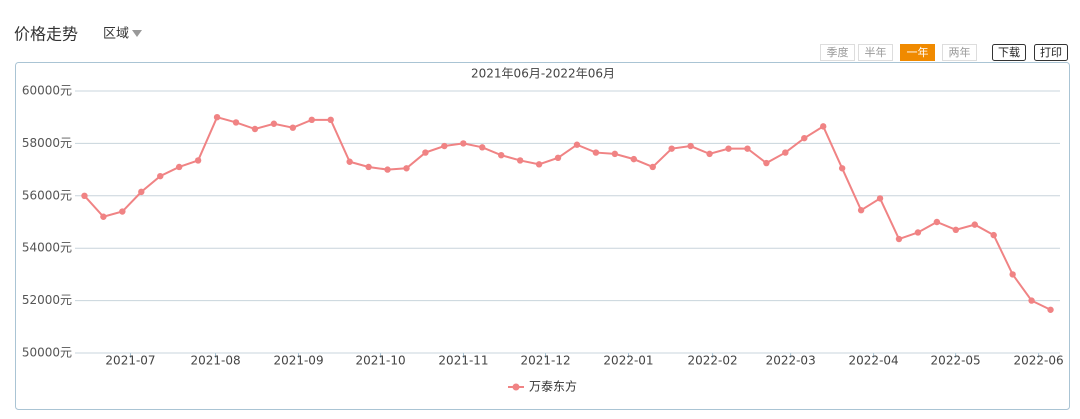 This screenshot has width=1080, height=419. What do you see at coordinates (47, 143) in the screenshot?
I see `y-tick-label: 58000元` at bounding box center [47, 143].